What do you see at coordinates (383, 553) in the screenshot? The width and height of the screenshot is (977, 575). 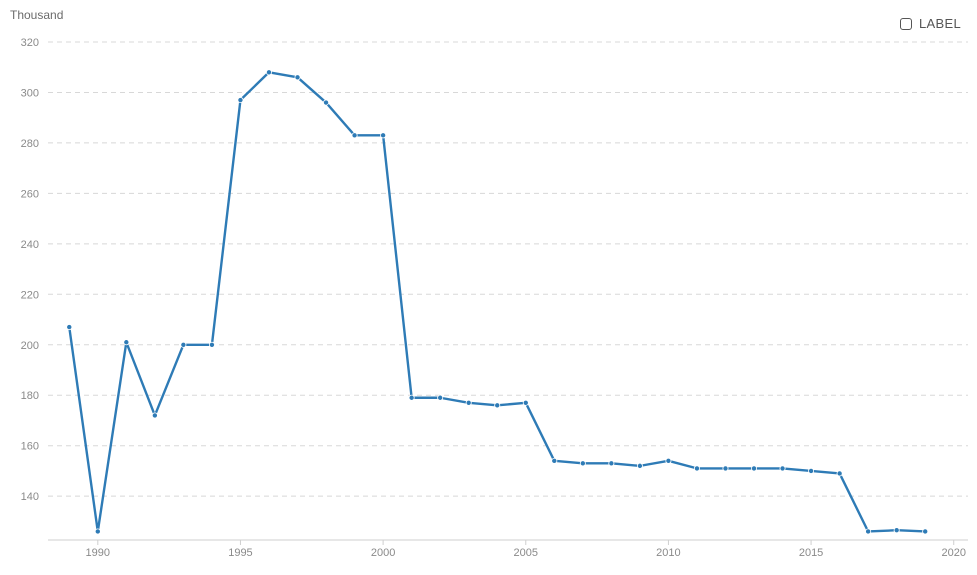 I see `x-tick-label: 2000` at bounding box center [383, 553].